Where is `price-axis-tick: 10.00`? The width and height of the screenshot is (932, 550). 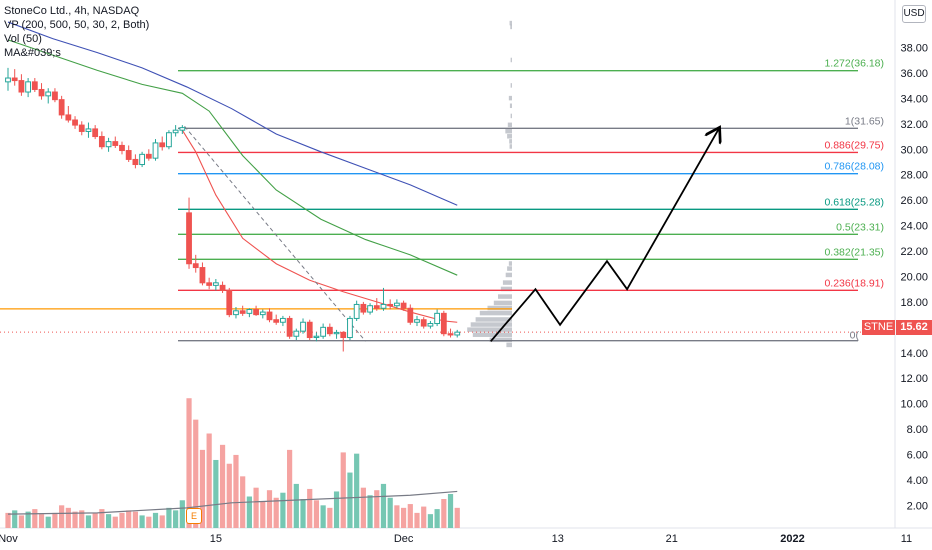 price-axis-tick: 10.00 is located at coordinates (914, 405).